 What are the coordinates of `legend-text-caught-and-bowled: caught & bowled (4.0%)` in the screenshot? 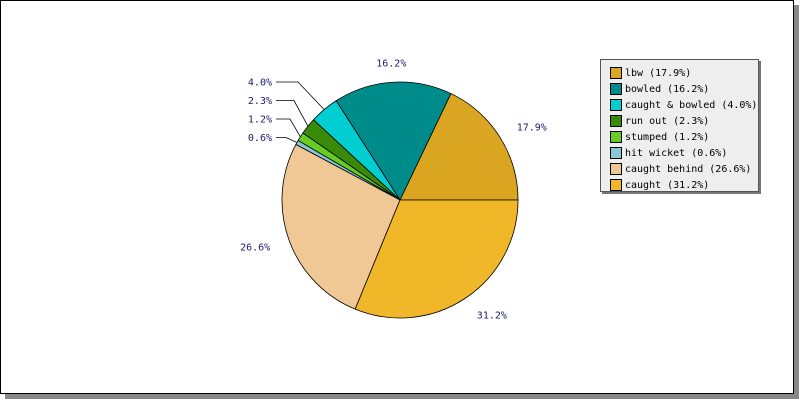 It's located at (691, 105).